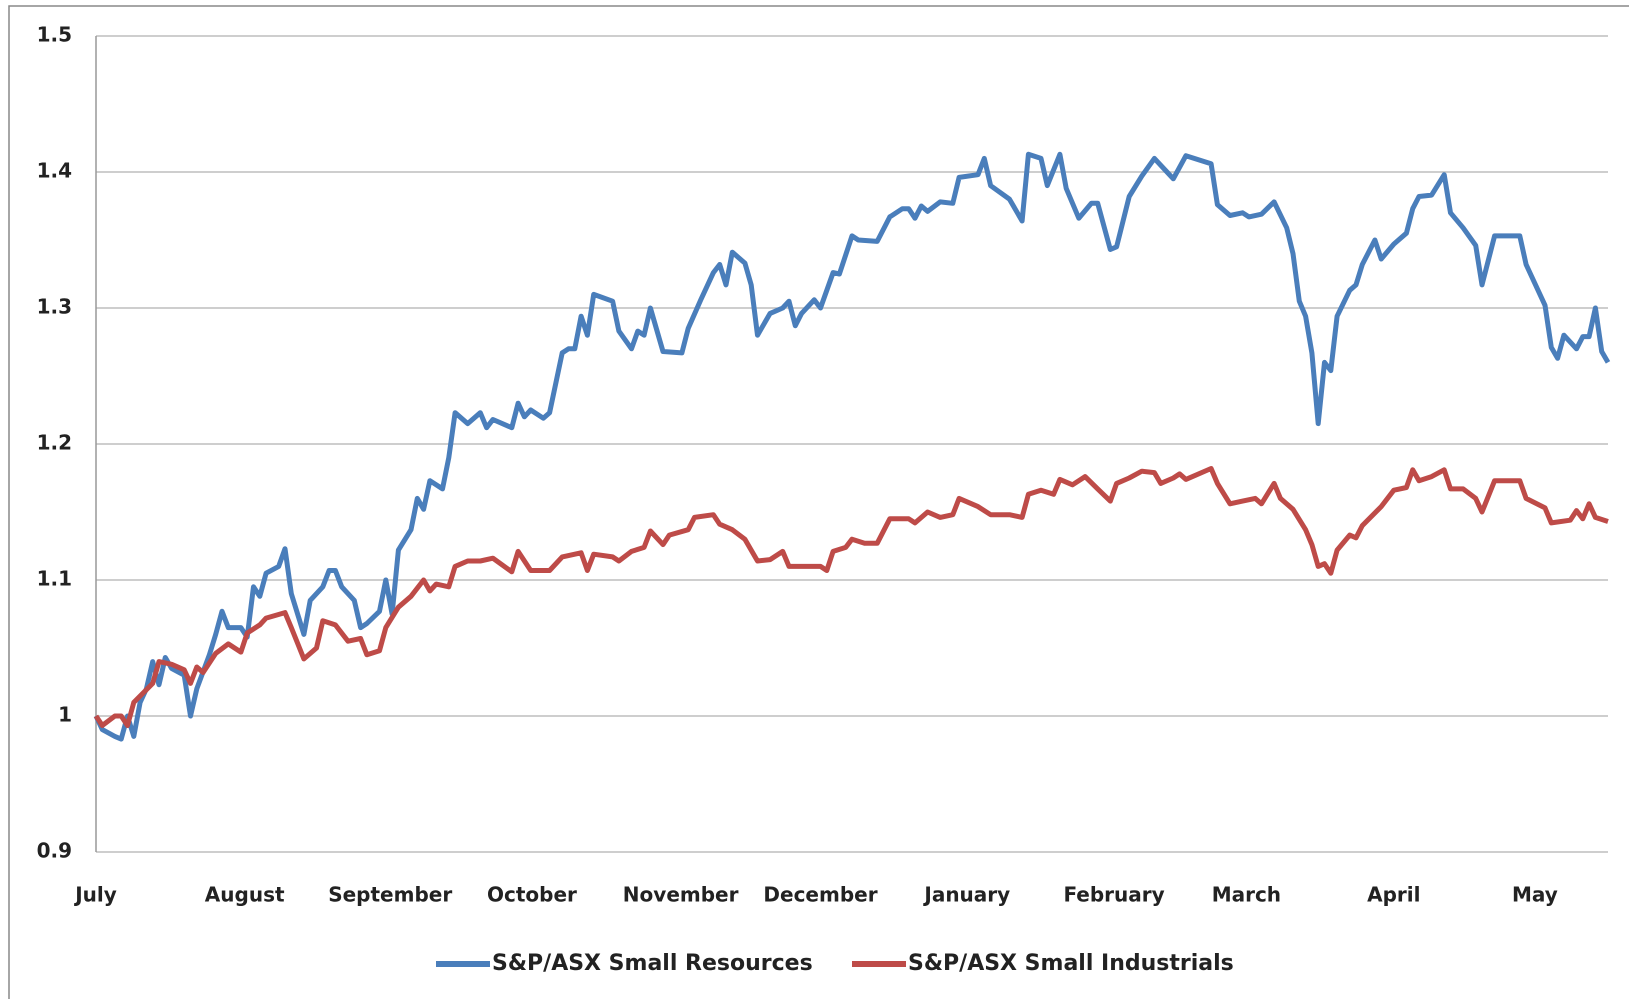 The height and width of the screenshot is (999, 1629). I want to click on y-tick-label: 1.1, so click(54, 579).